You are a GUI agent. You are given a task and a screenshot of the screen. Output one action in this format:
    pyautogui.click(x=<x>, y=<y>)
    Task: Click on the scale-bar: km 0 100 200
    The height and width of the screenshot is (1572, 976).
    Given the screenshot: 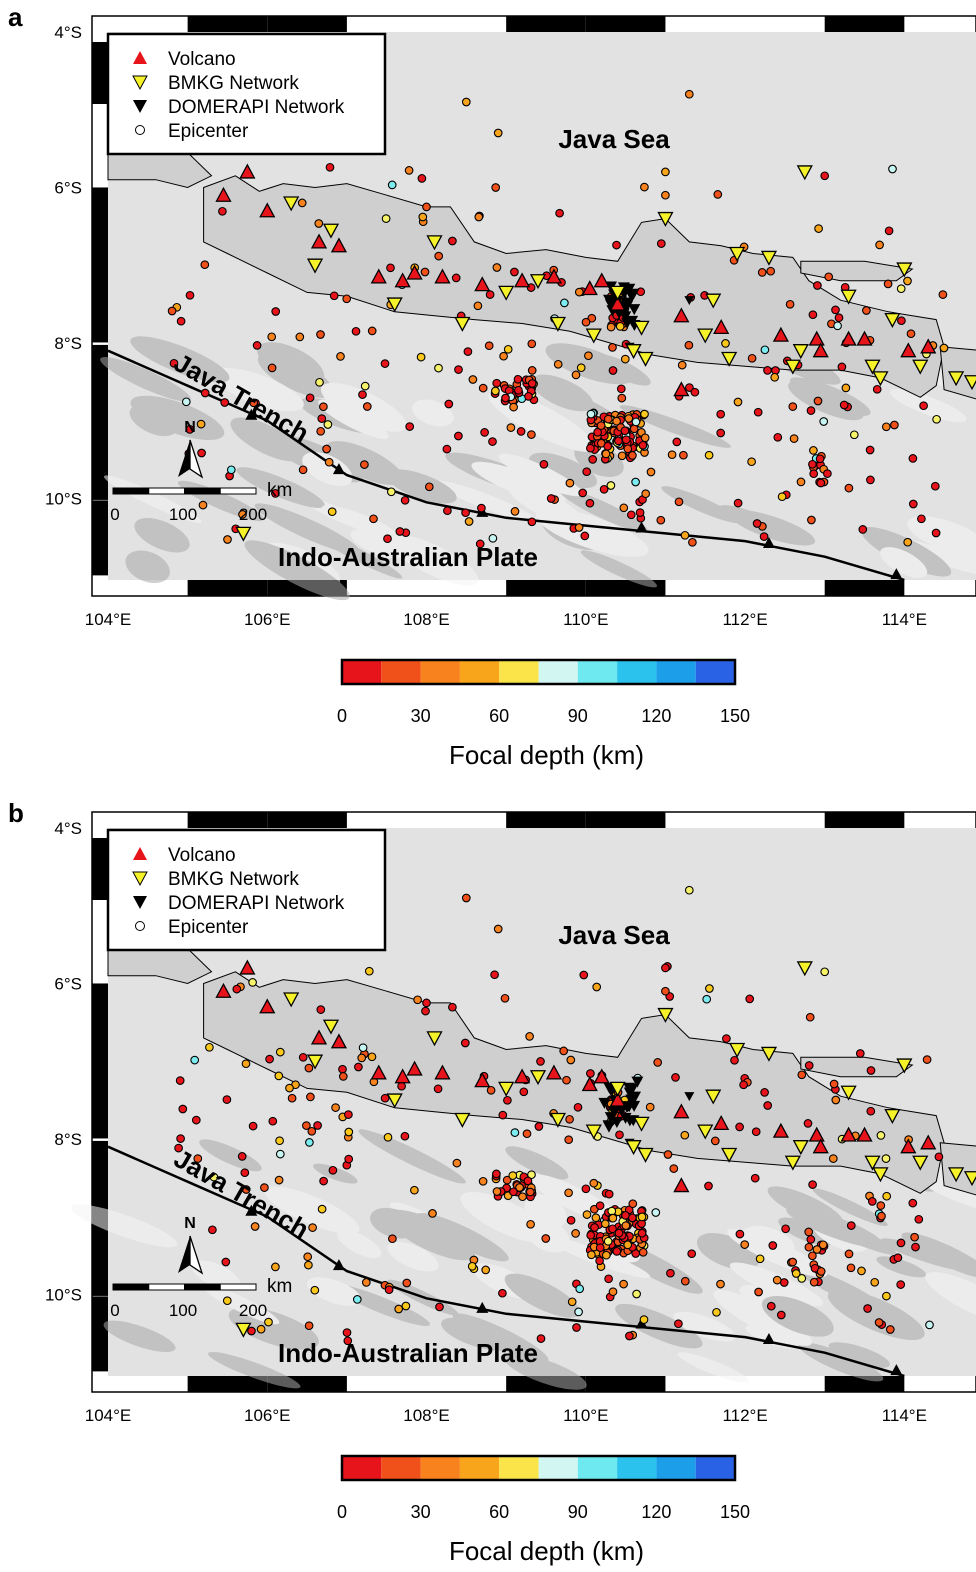 What is the action you would take?
    pyautogui.click(x=201, y=1298)
    